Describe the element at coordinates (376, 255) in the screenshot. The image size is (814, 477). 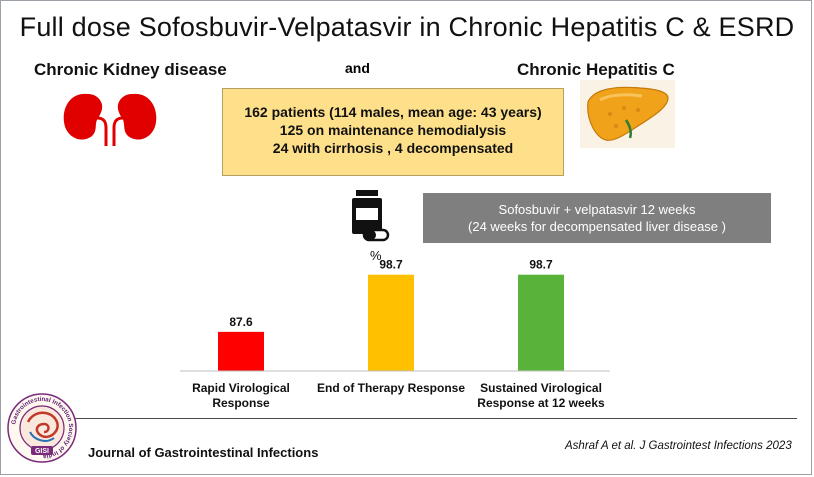
I see `unit-label: %` at that location.